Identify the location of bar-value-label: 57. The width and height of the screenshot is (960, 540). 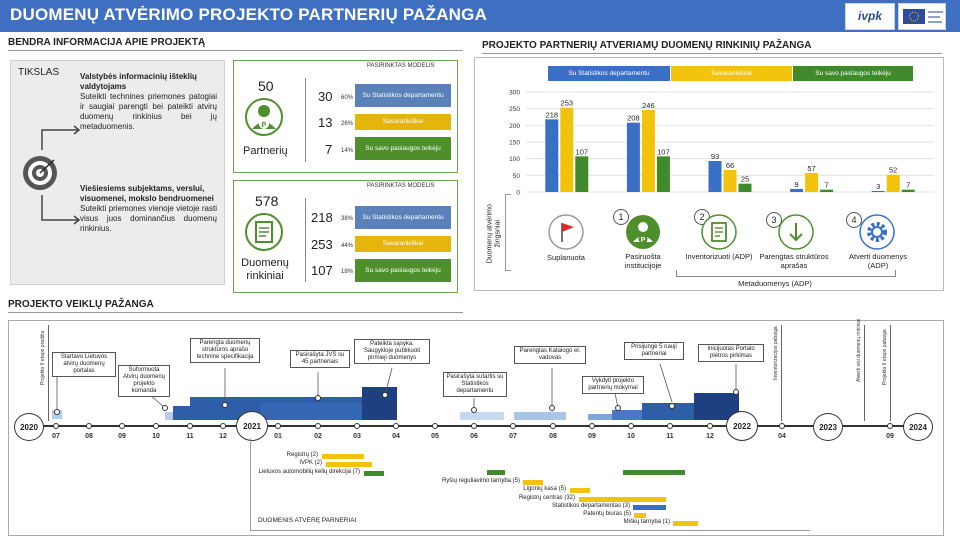
(811, 168).